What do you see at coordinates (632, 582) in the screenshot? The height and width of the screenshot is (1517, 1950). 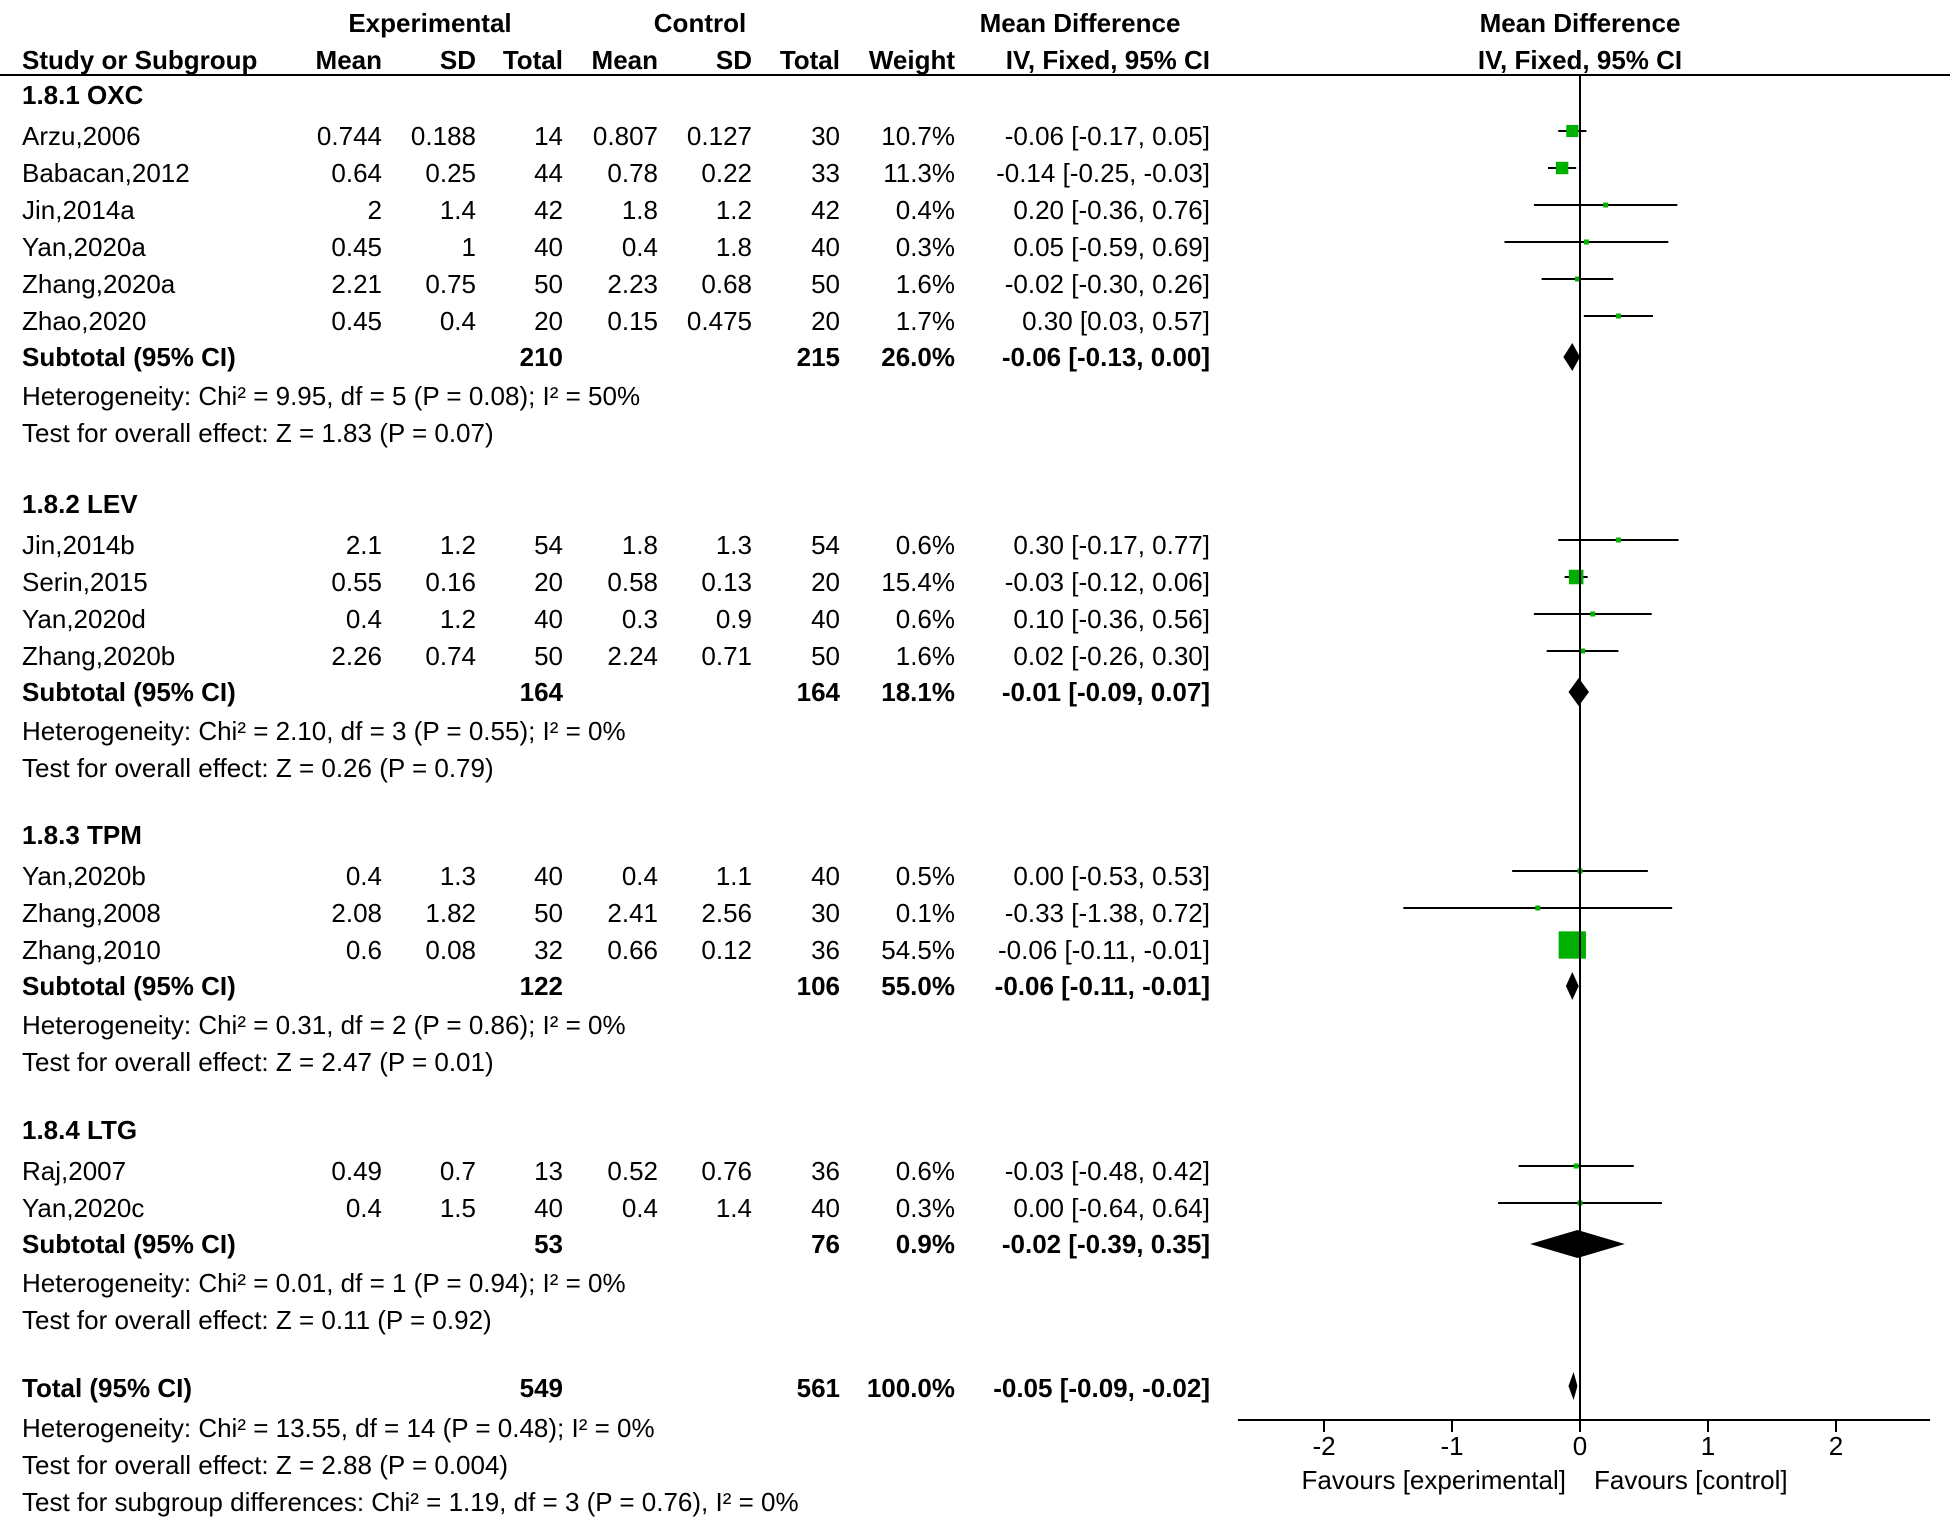 I see `study-mean-c: 0.58` at bounding box center [632, 582].